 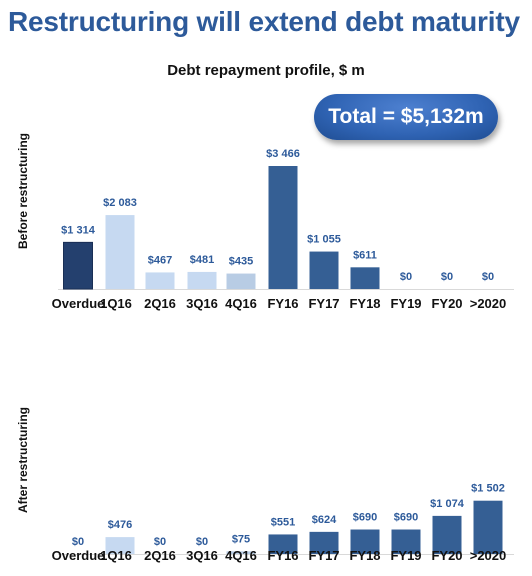 I want to click on value-label: $551, so click(x=283, y=522).